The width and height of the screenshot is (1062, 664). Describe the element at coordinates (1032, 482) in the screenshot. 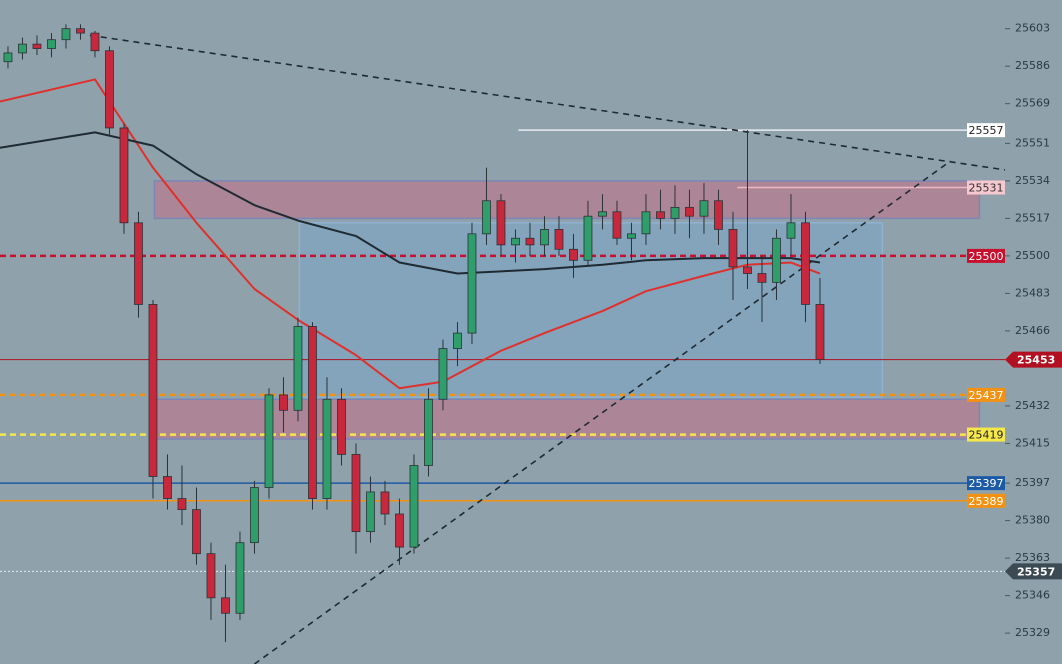

I see `y-tick-label: 25397` at that location.